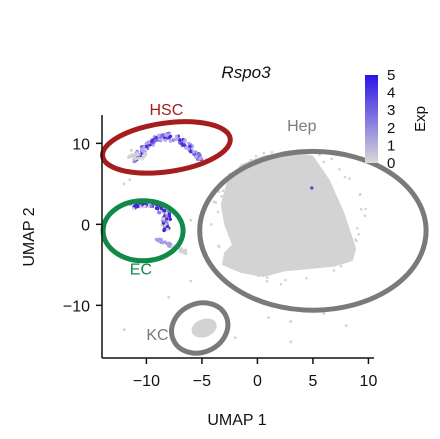 This screenshot has height=439, width=440. I want to click on cluster-label-hsc: HSC, so click(167, 110).